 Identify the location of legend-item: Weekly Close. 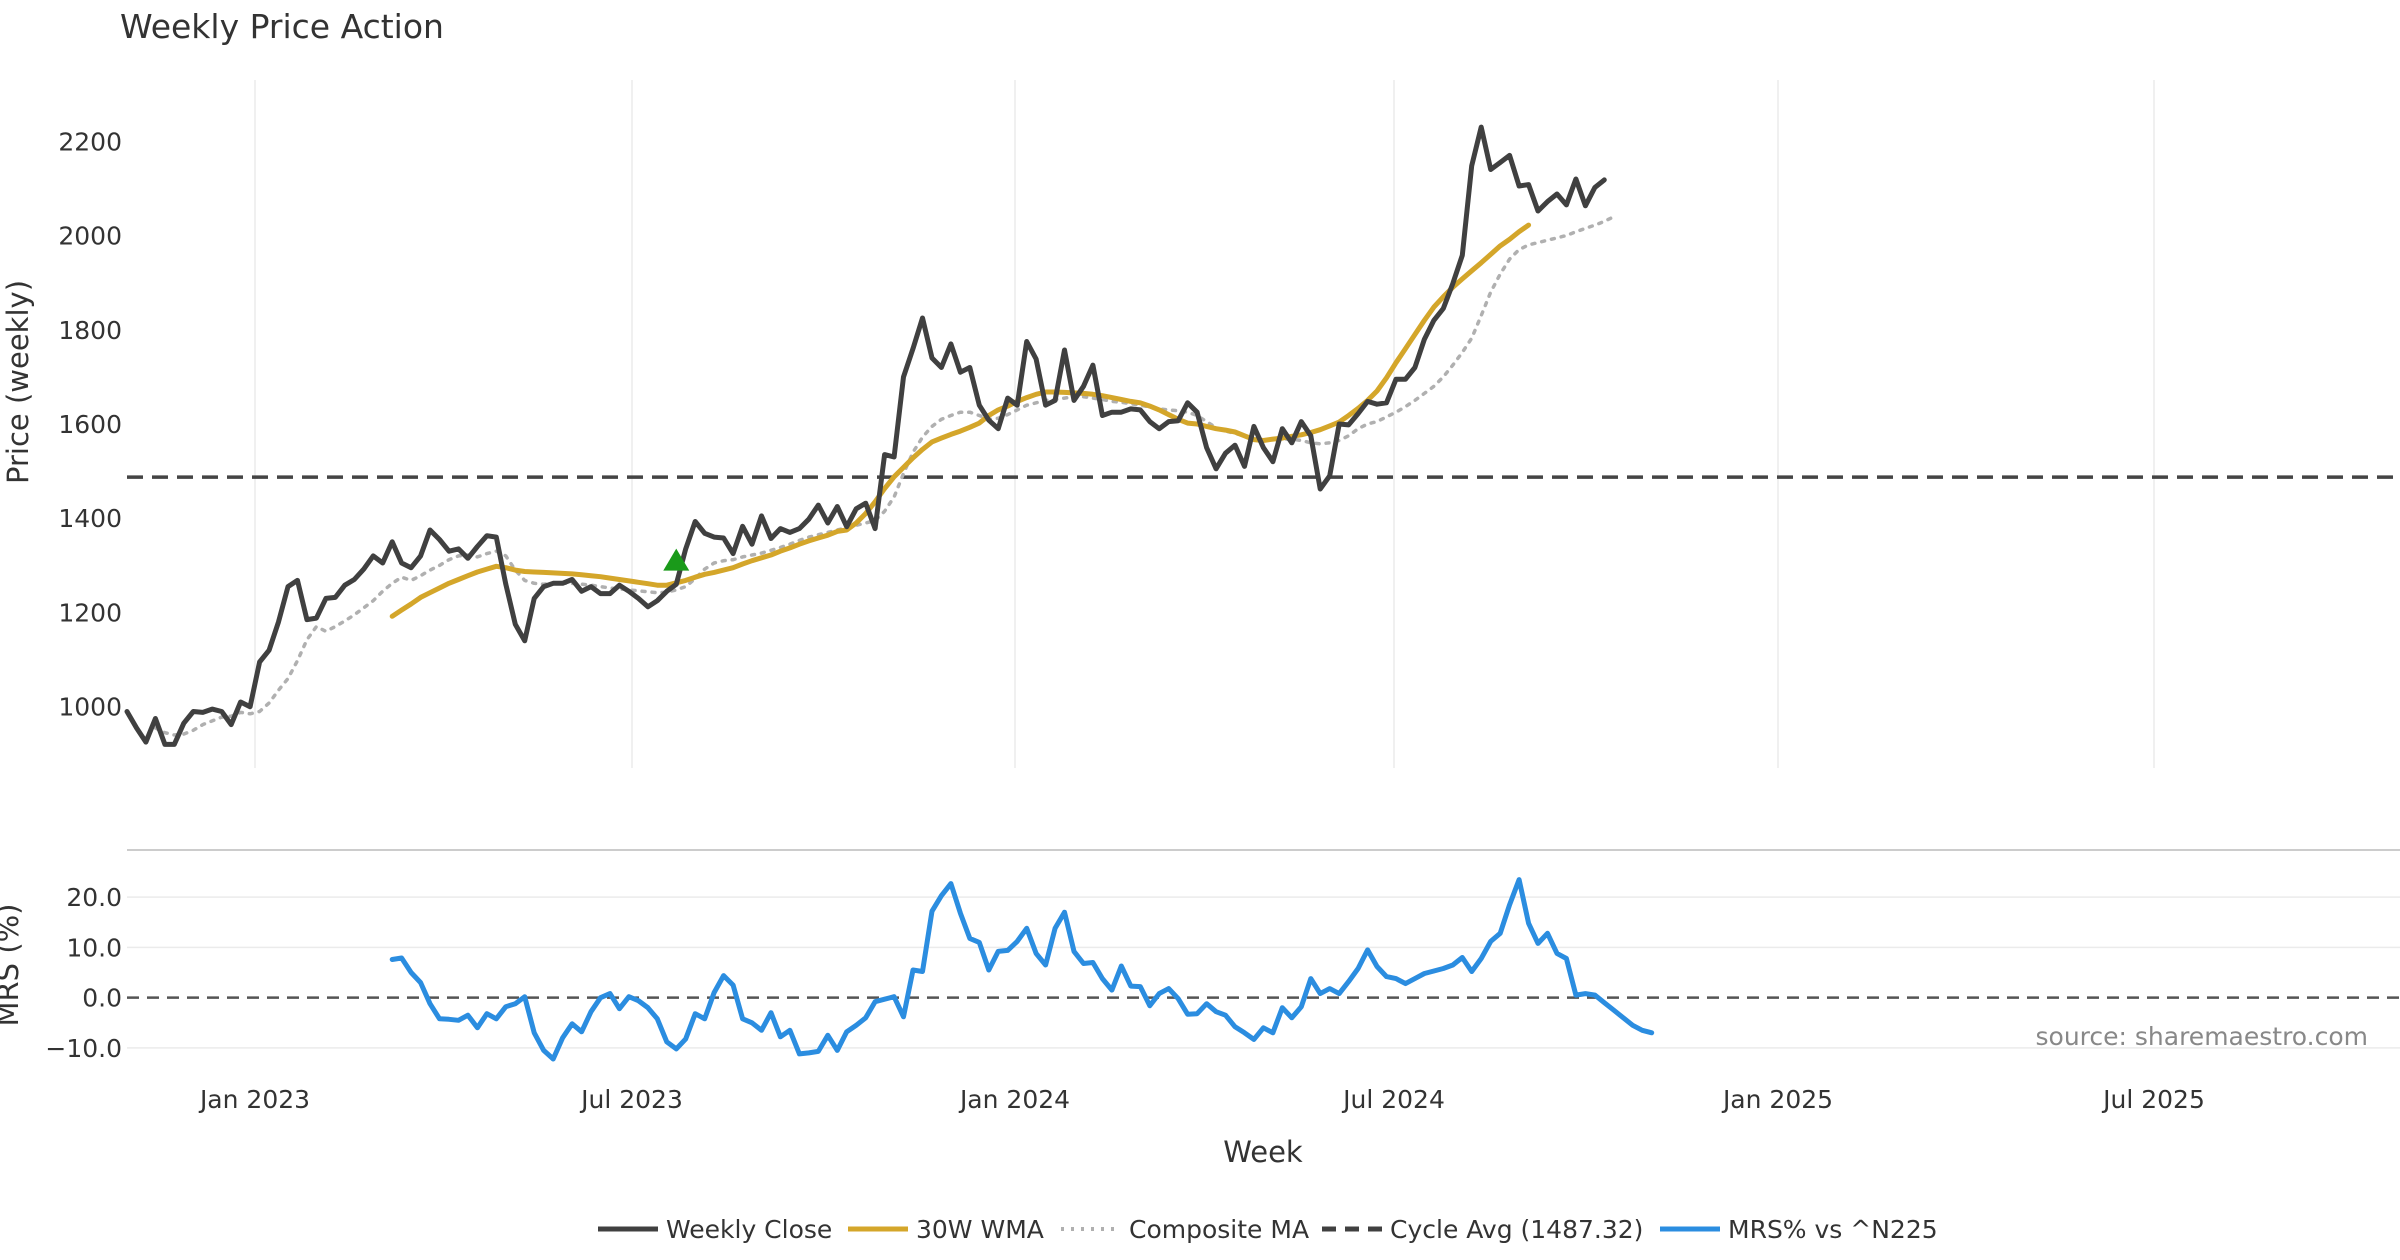
(715, 1229).